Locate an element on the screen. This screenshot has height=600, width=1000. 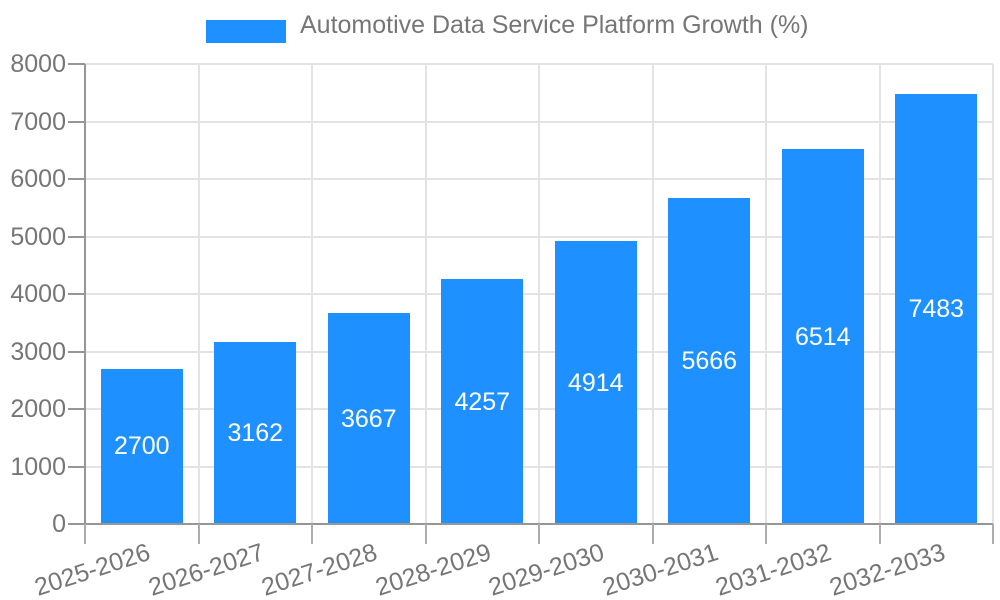
x-axis-label: 2027-2028 is located at coordinates (319, 569).